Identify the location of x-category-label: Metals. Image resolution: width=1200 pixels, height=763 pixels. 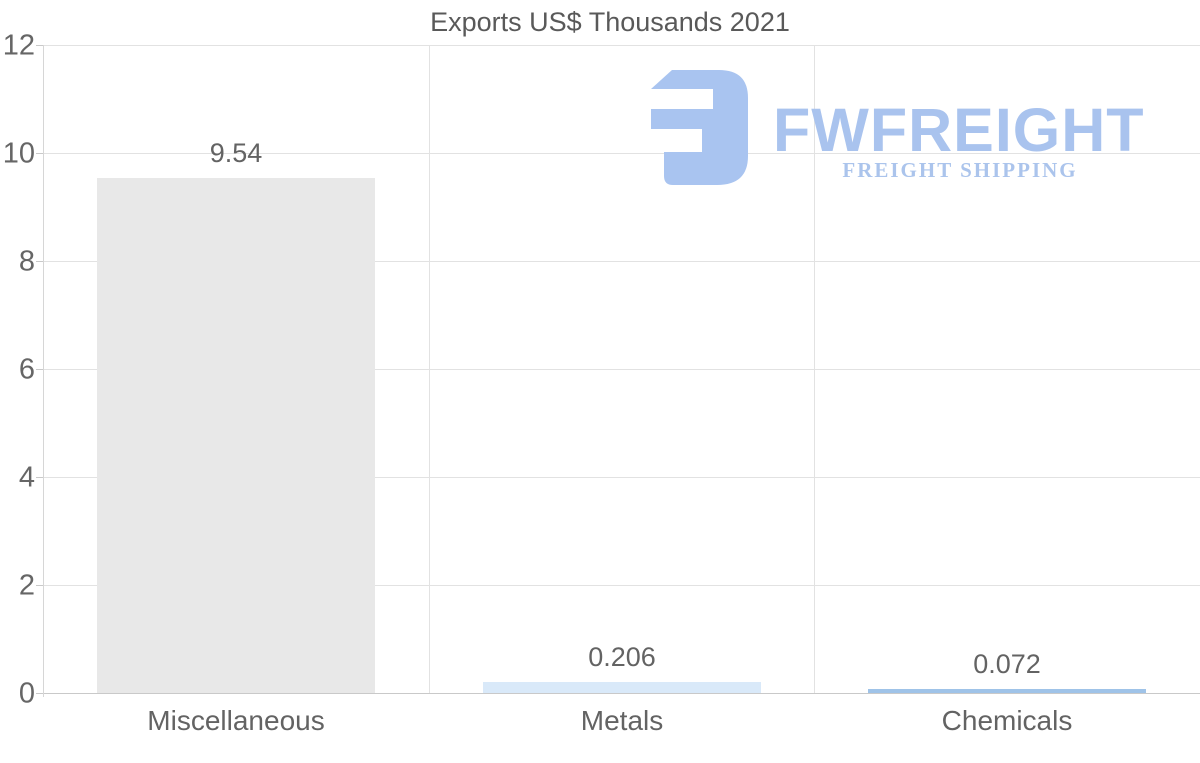
(622, 720).